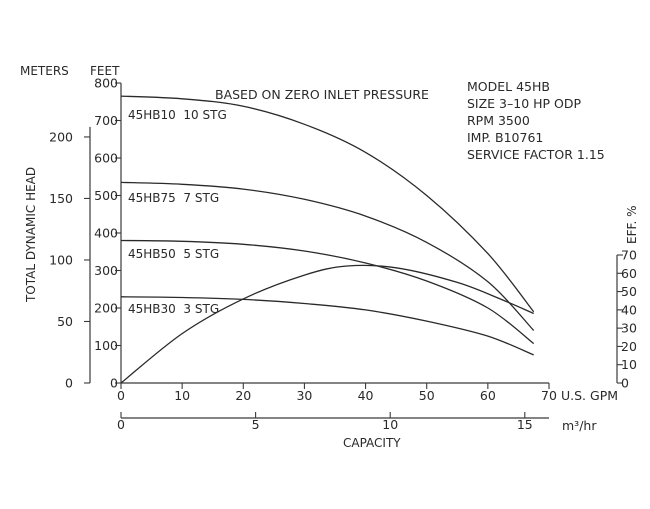 The image size is (650, 509). What do you see at coordinates (536, 154) in the screenshot?
I see `model-info-line: SERVICE FACTOR 1.15` at bounding box center [536, 154].